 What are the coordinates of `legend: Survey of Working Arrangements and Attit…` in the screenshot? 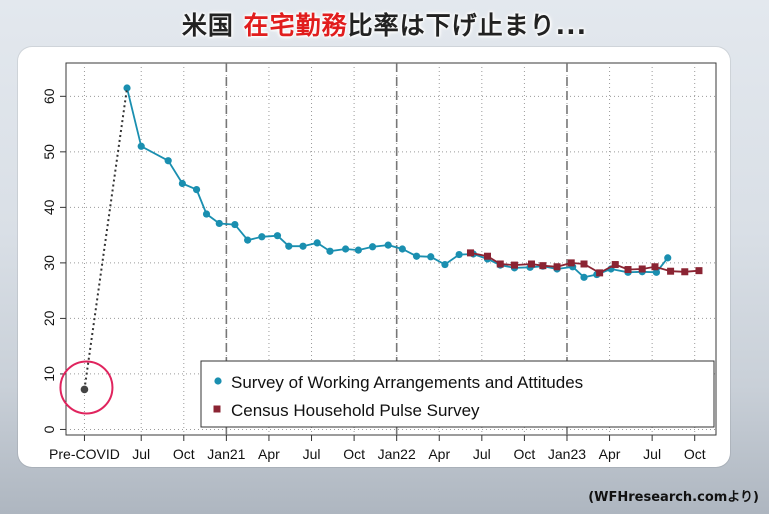 It's located at (457, 394).